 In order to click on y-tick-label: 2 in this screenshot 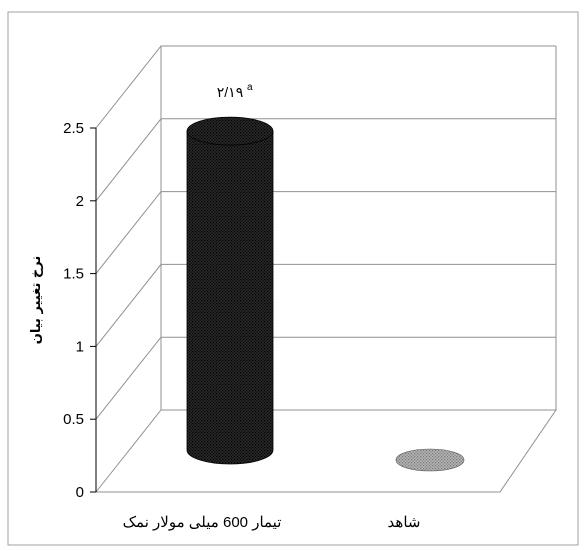, I will do `click(80, 201)`.